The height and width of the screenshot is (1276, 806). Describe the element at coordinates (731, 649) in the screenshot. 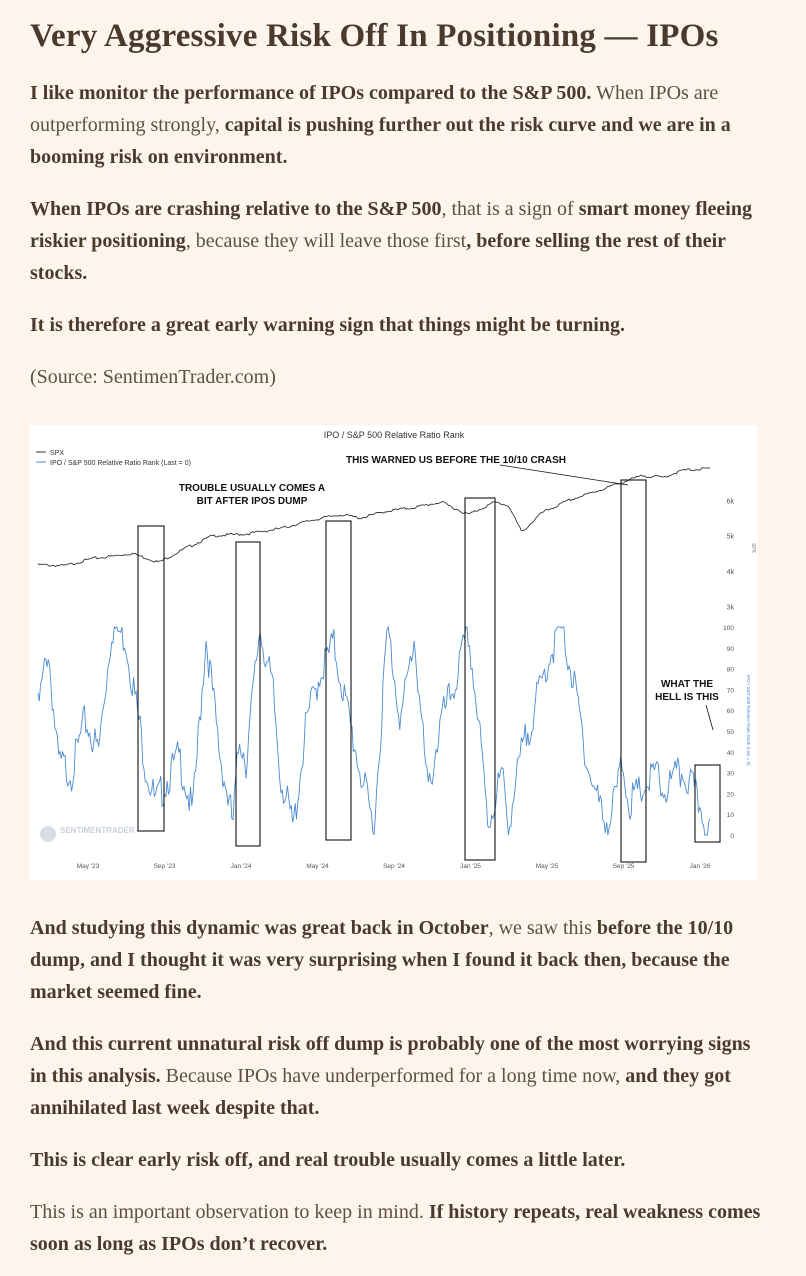

I see `rank-tick-label: 90` at that location.